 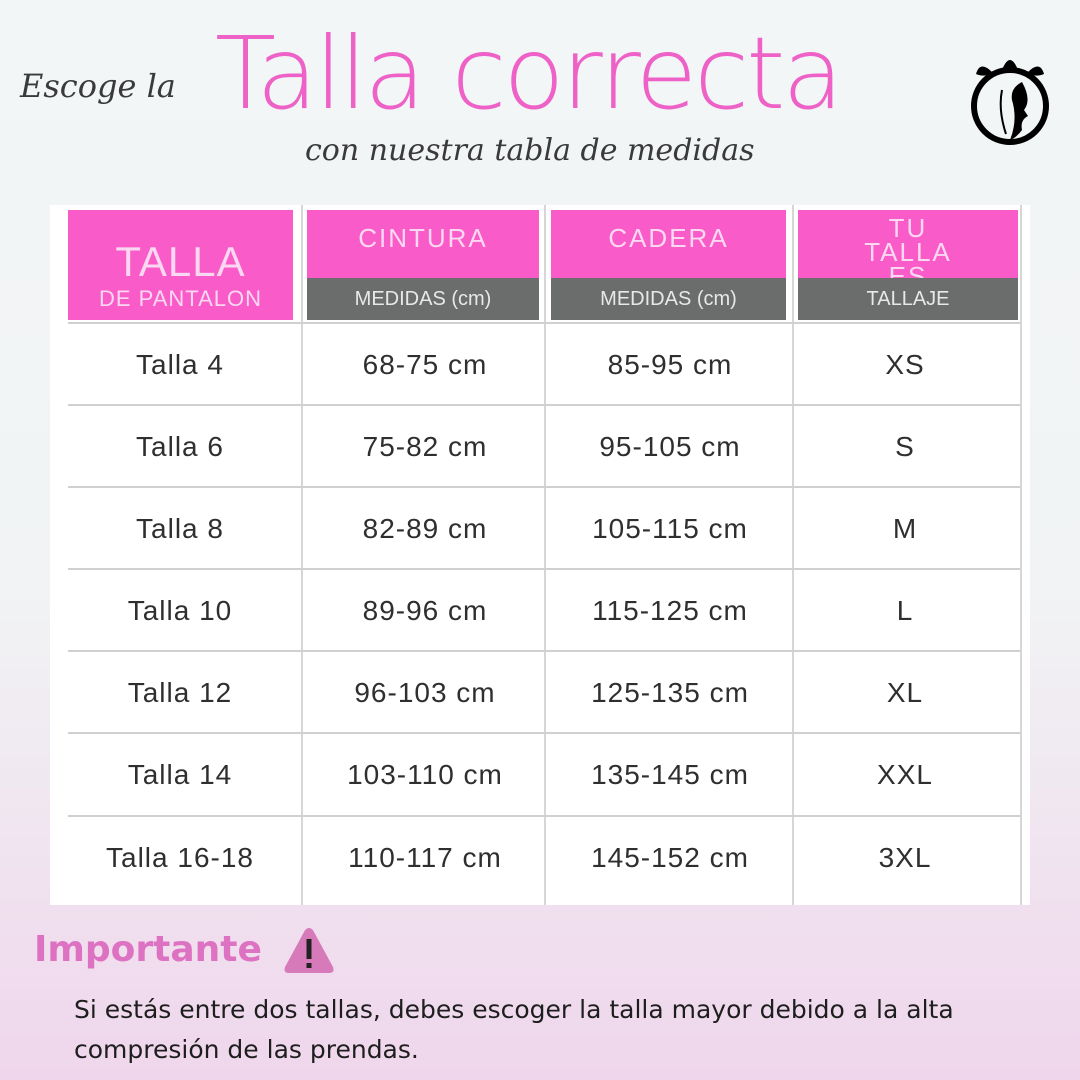 I want to click on cell-letter-size: L, so click(x=905, y=610).